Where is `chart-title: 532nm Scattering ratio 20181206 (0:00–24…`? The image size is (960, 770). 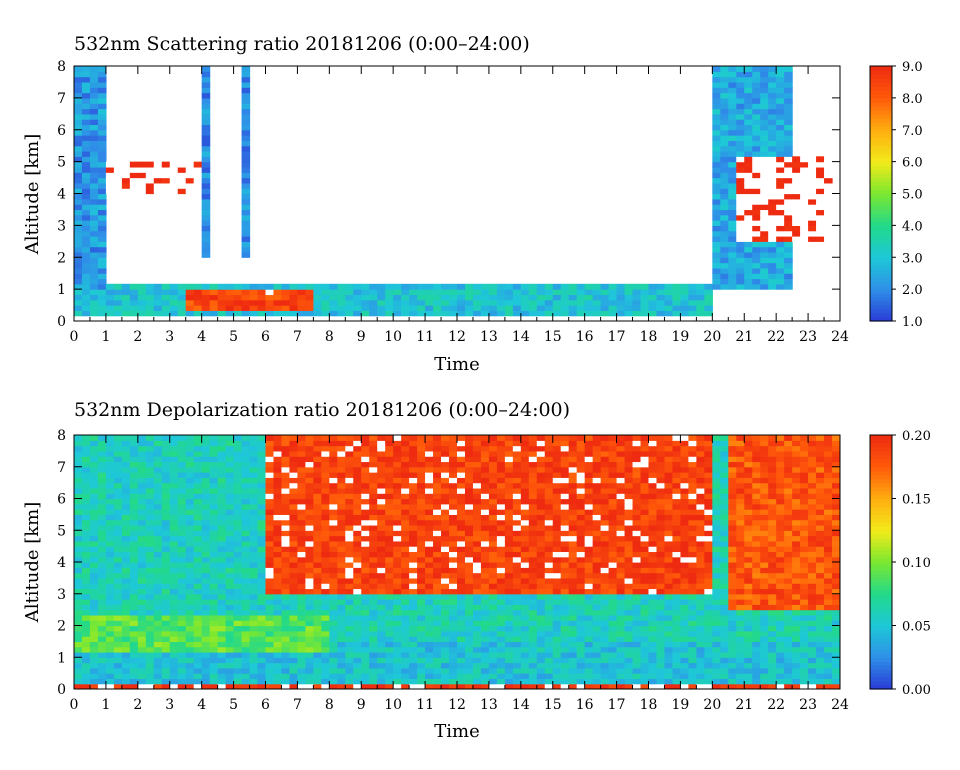 chart-title: 532nm Scattering ratio 20181206 (0:00–24… is located at coordinates (302, 44).